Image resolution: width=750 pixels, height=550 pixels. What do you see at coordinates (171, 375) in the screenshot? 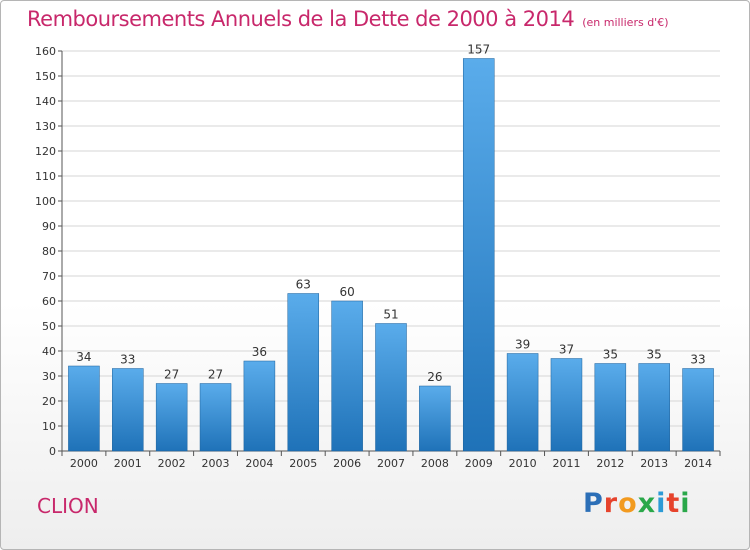
I see `data-label-2002: 27` at bounding box center [171, 375].